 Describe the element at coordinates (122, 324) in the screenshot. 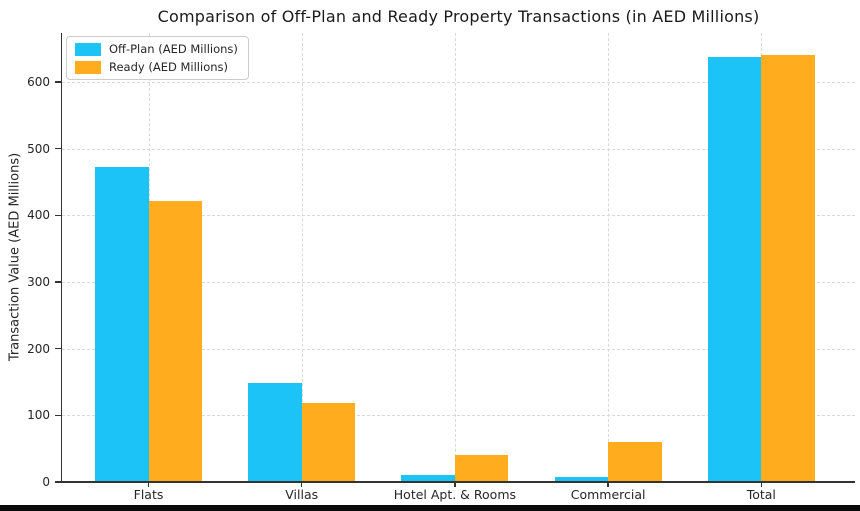

I see `bar-off-plan-flats` at that location.